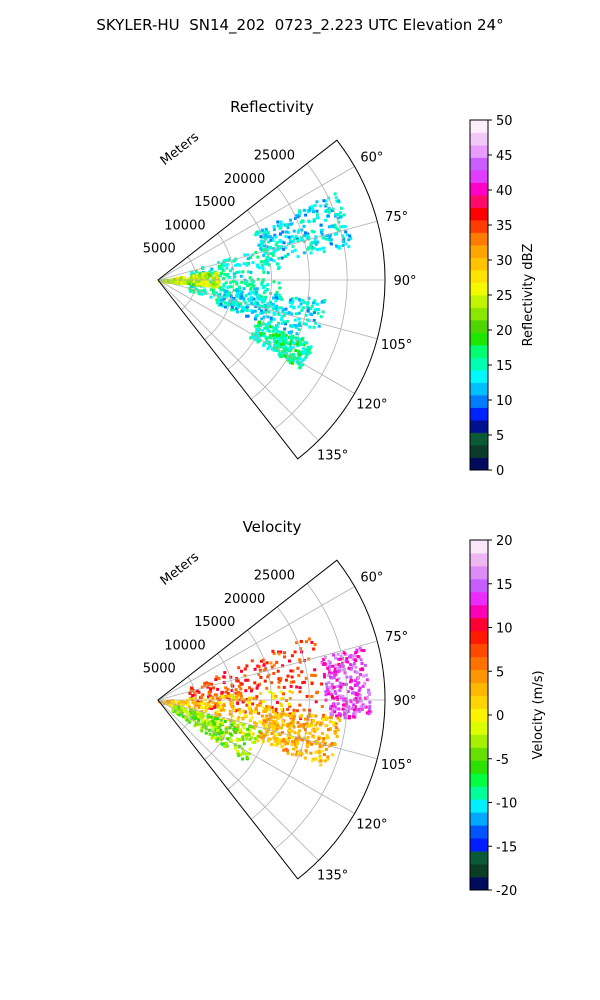  What do you see at coordinates (500, 436) in the screenshot?
I see `reflectivity-colorbar-tick-label: 5` at bounding box center [500, 436].